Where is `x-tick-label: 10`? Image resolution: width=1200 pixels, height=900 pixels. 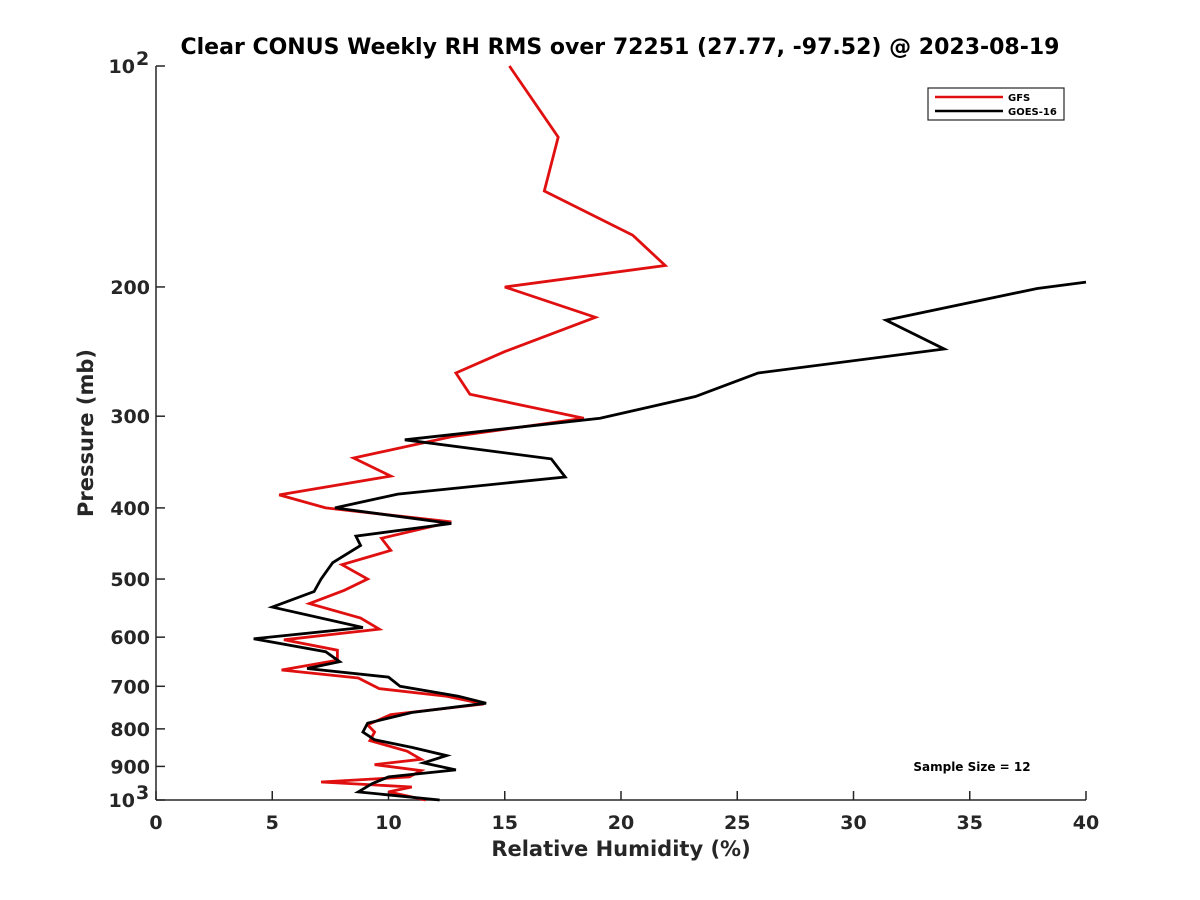
x-tick-label: 10 is located at coordinates (388, 823).